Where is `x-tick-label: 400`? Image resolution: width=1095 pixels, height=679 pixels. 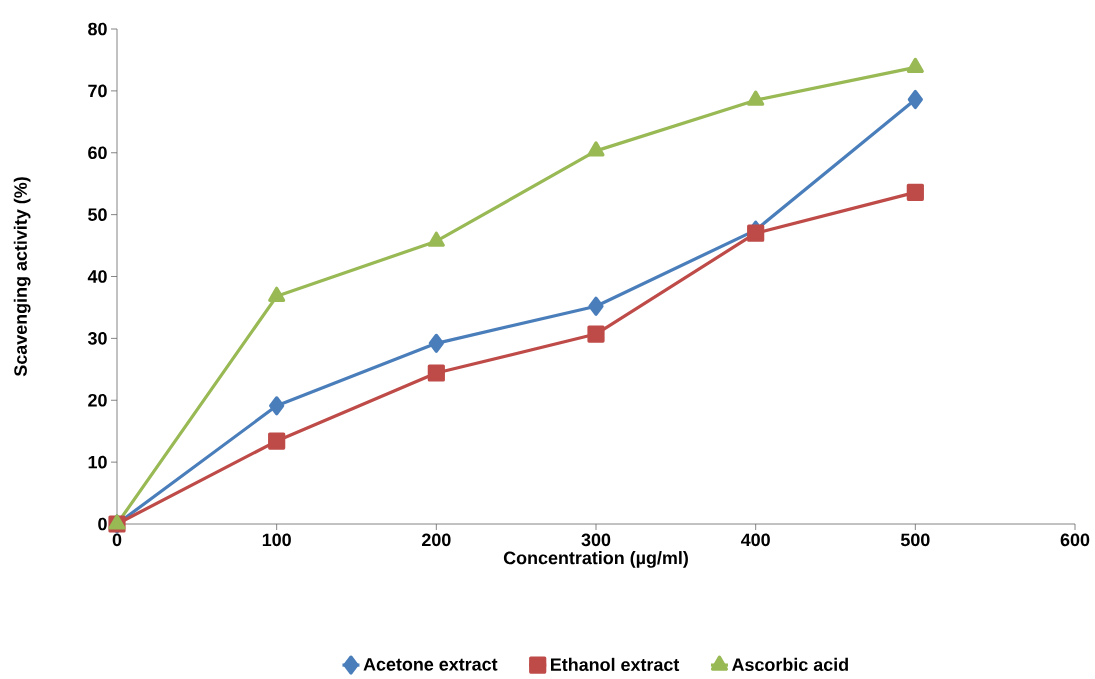
x-tick-label: 400 is located at coordinates (755, 540).